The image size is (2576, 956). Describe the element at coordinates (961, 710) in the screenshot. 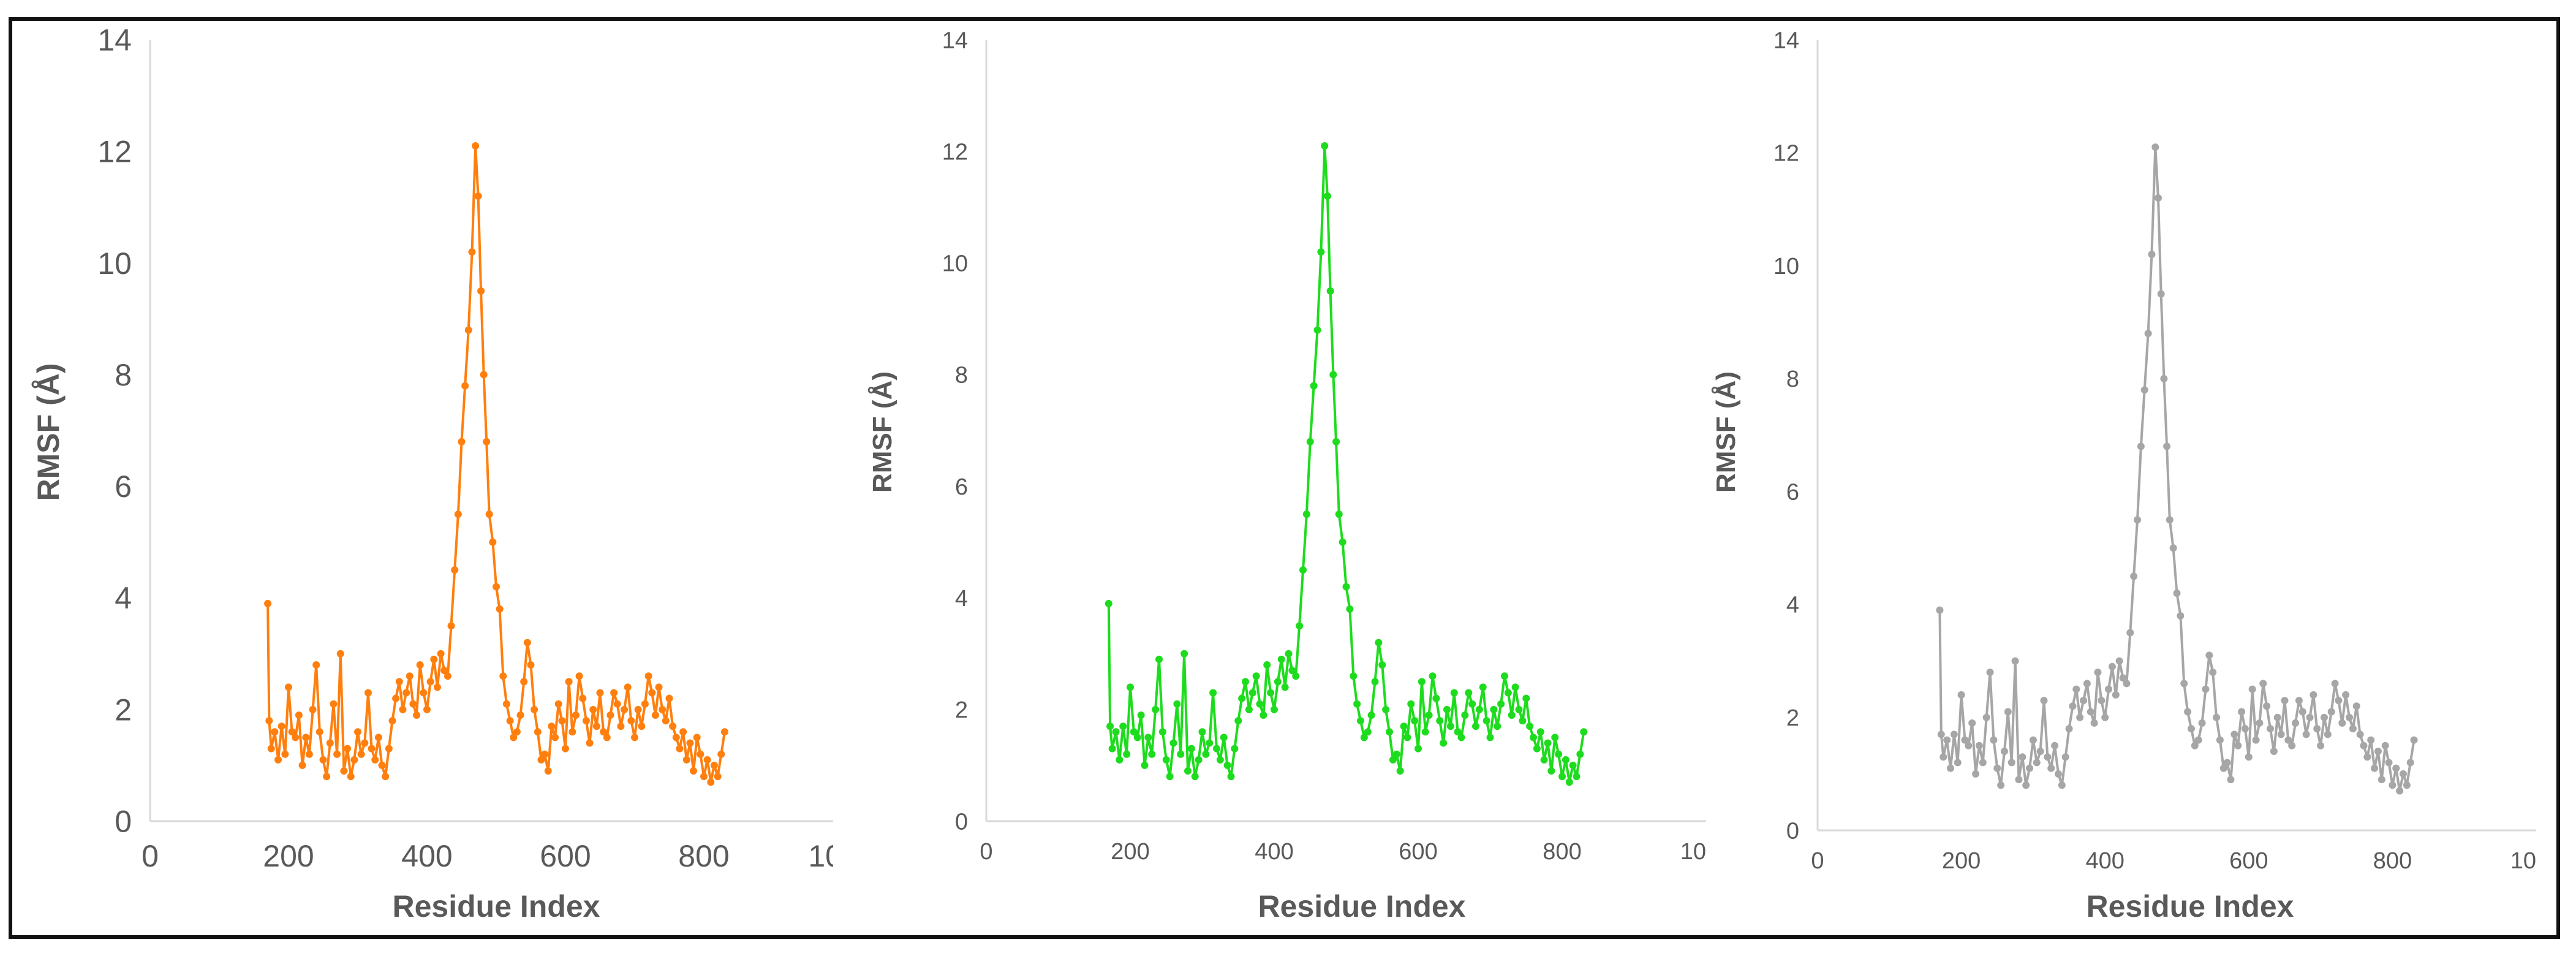

I see `y-tick-label: 2` at that location.